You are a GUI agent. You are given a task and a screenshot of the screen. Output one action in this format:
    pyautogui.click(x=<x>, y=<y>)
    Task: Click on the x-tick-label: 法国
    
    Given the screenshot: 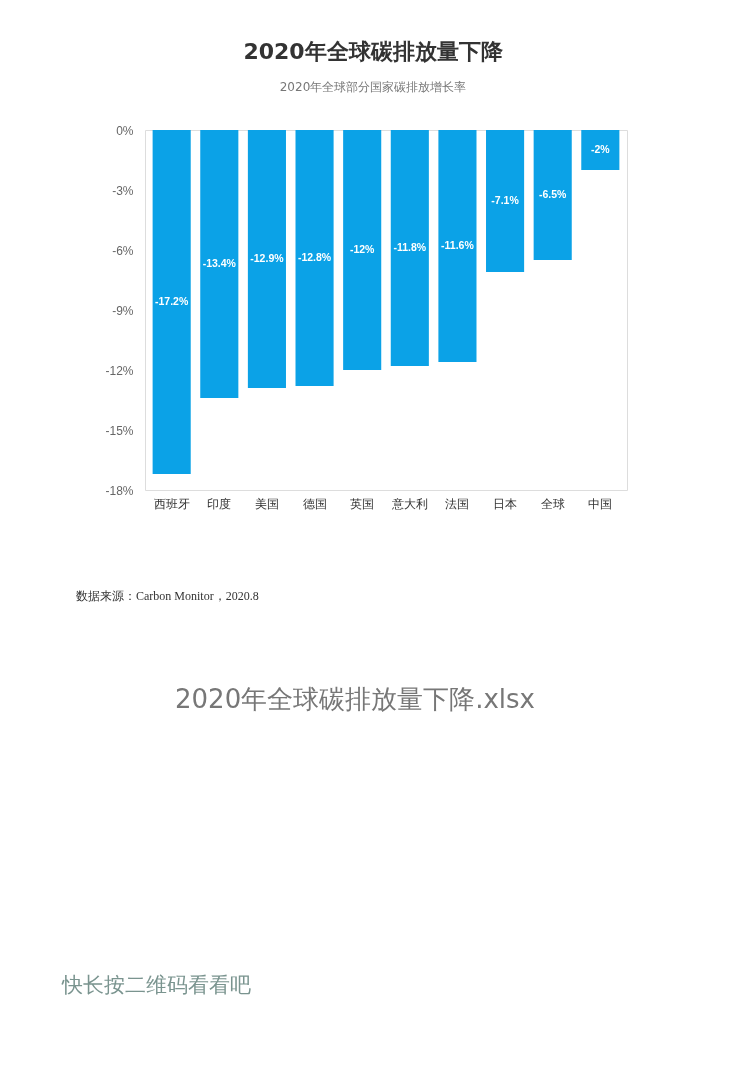 What is the action you would take?
    pyautogui.click(x=457, y=503)
    